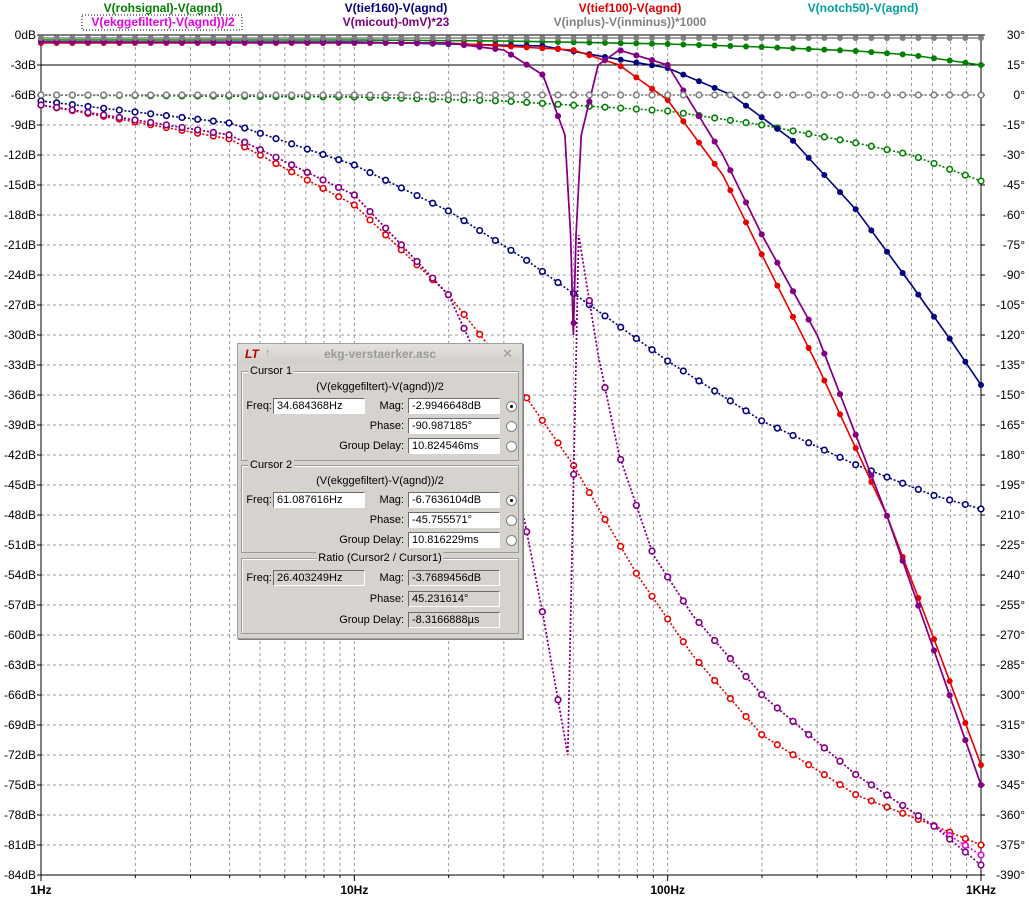 This screenshot has height=899, width=1029. What do you see at coordinates (1010, 635) in the screenshot?
I see `y-right-tick-label: -270°` at bounding box center [1010, 635].